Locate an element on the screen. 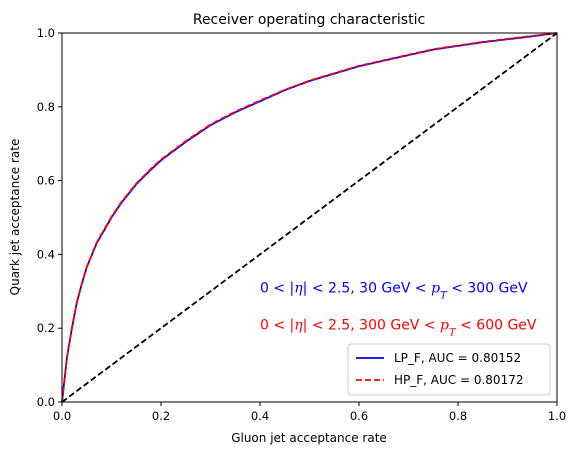 This screenshot has width=578, height=455. annotation-kinematic-range: 0 < |η| < 2.5, 30 GeV < pT < 300 GeV is located at coordinates (394, 291).